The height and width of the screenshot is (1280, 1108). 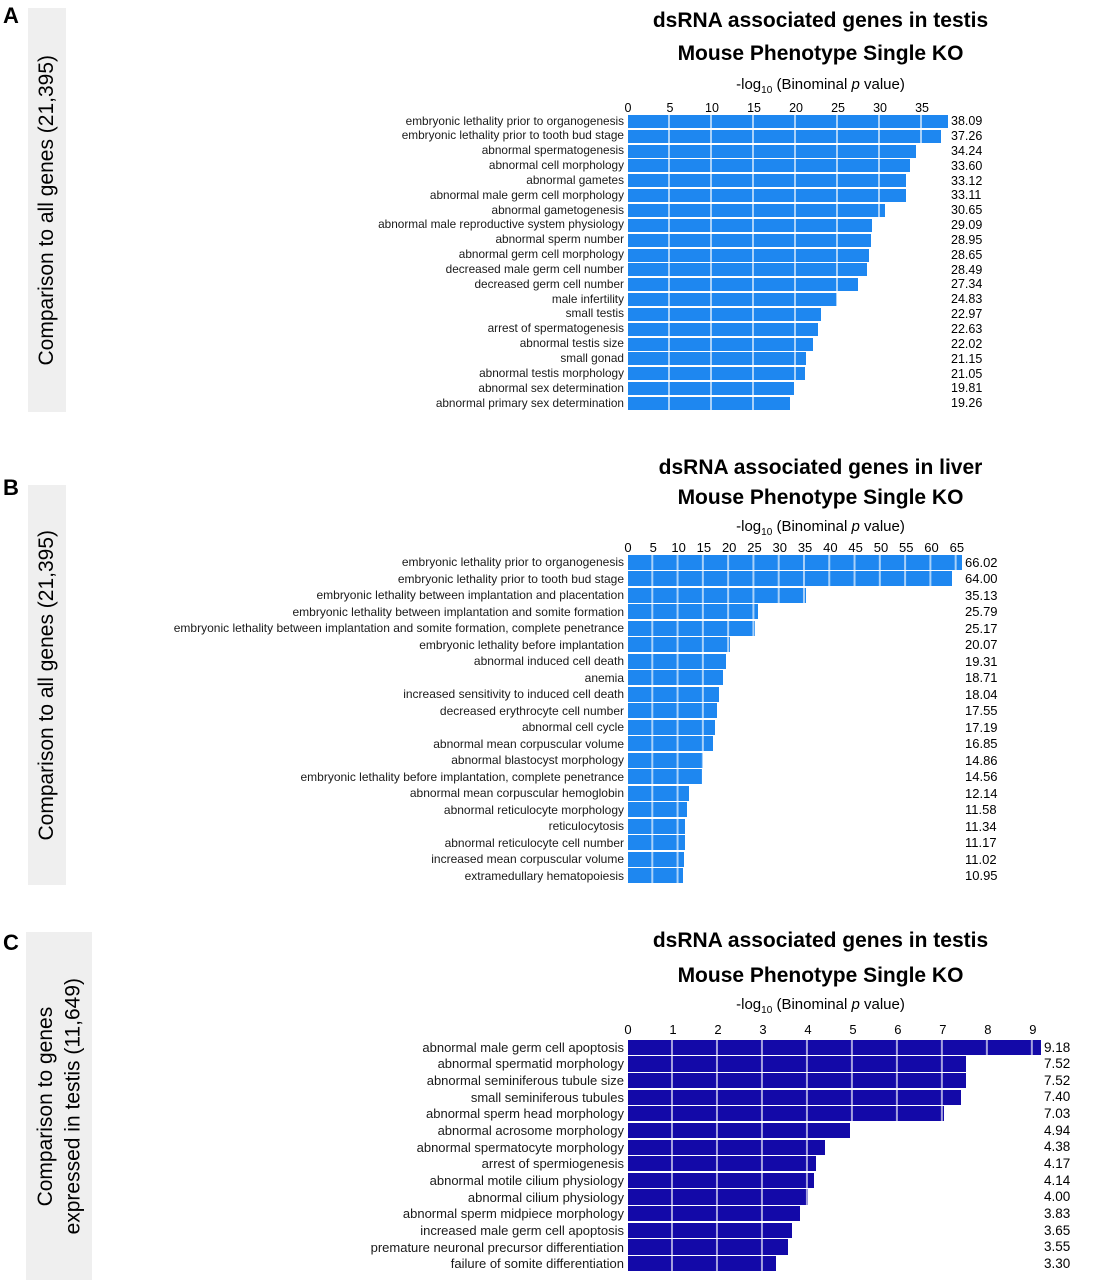 What do you see at coordinates (1057, 1047) in the screenshot?
I see `value-label: 9.18` at bounding box center [1057, 1047].